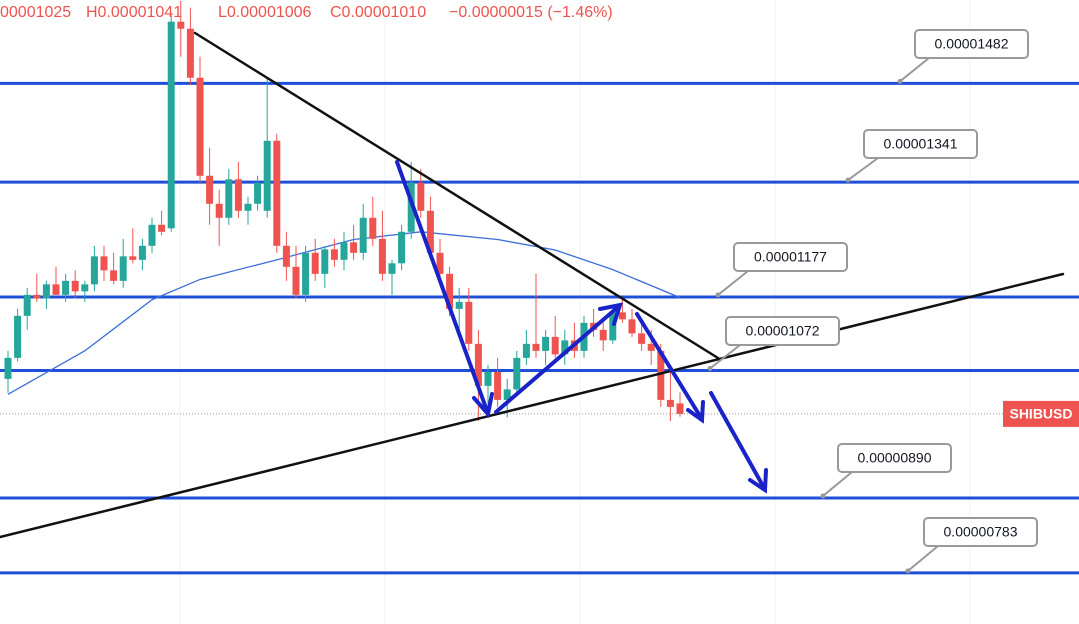  I want to click on level-label: 0.00000783, so click(981, 532).